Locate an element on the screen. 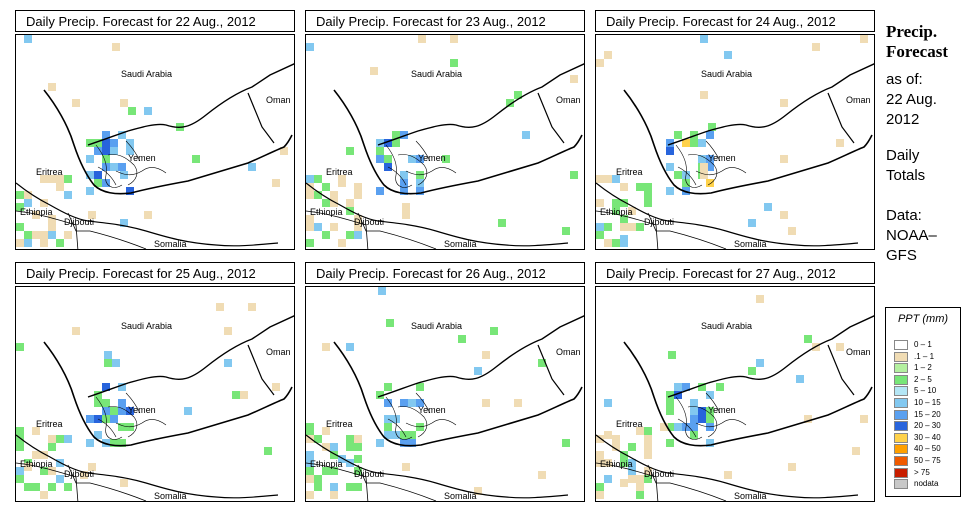 The height and width of the screenshot is (521, 971). legend-label: 2 – 5 is located at coordinates (923, 379).